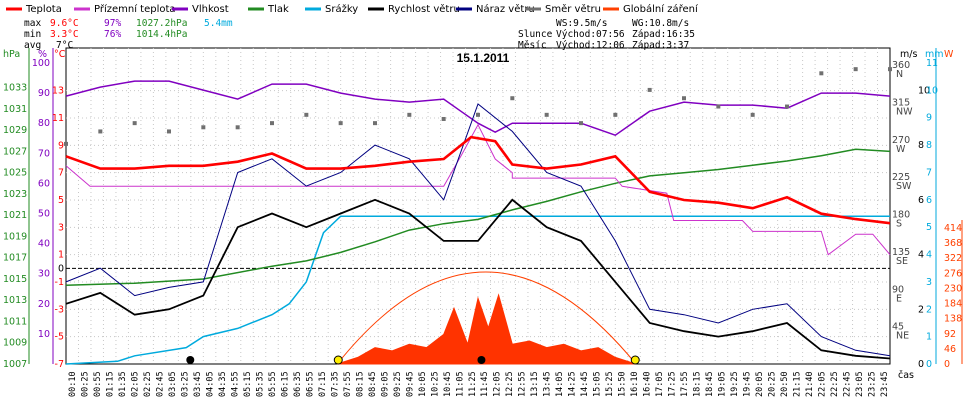 The height and width of the screenshot is (400, 966). I want to click on x-tick-label: 03:45, so click(198, 384).